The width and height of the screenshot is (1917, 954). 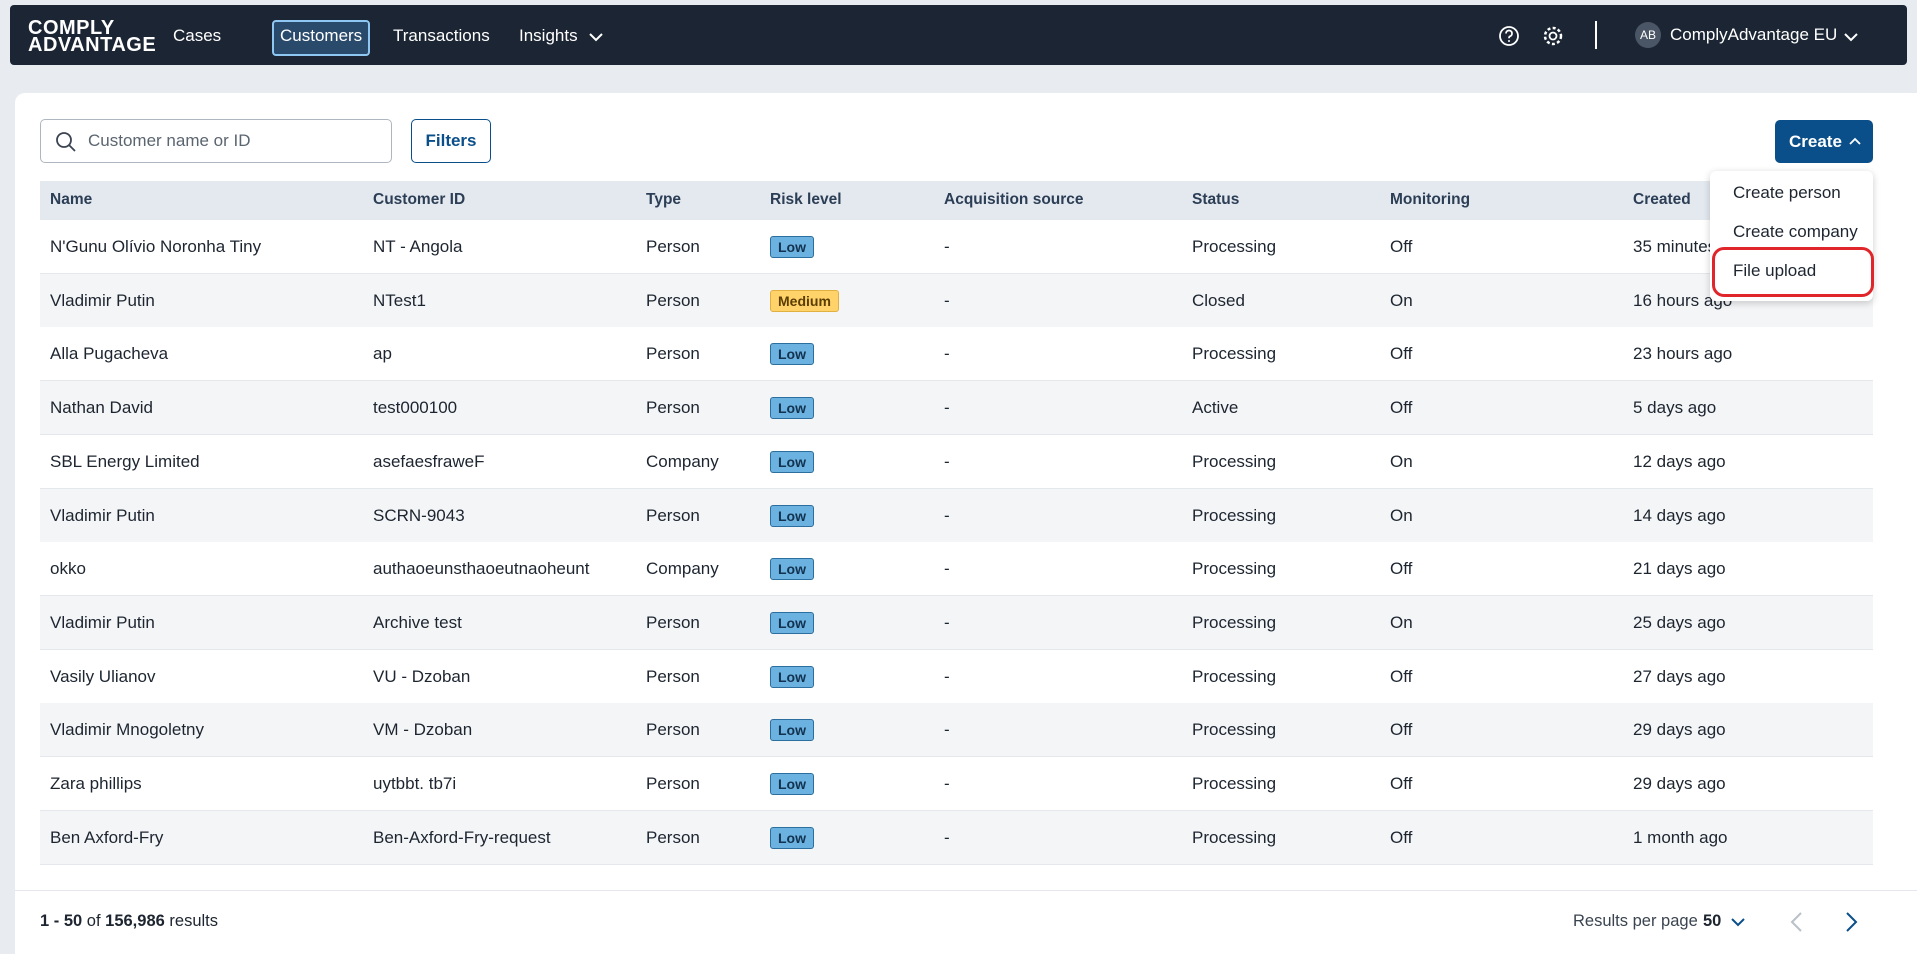 I want to click on column-header: Acquisition source, so click(x=1014, y=199).